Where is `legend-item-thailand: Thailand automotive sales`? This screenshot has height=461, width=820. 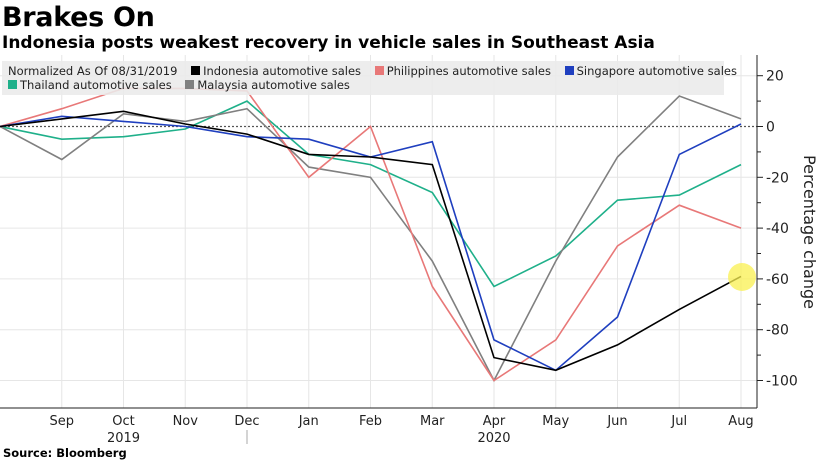 legend-item-thailand: Thailand automotive sales is located at coordinates (90, 85).